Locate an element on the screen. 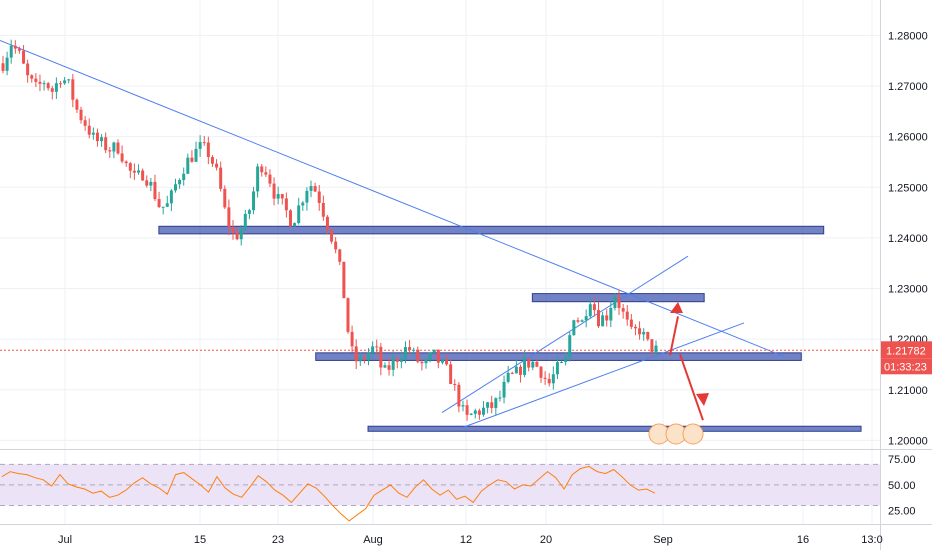 This screenshot has height=550, width=932. x-tick-label: 16 is located at coordinates (803, 540).